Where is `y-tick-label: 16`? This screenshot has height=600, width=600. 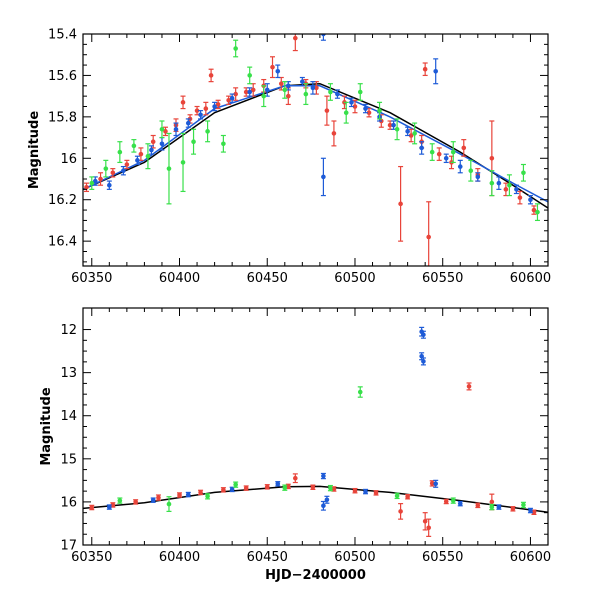 y-tick-label: 16 is located at coordinates (68, 159).